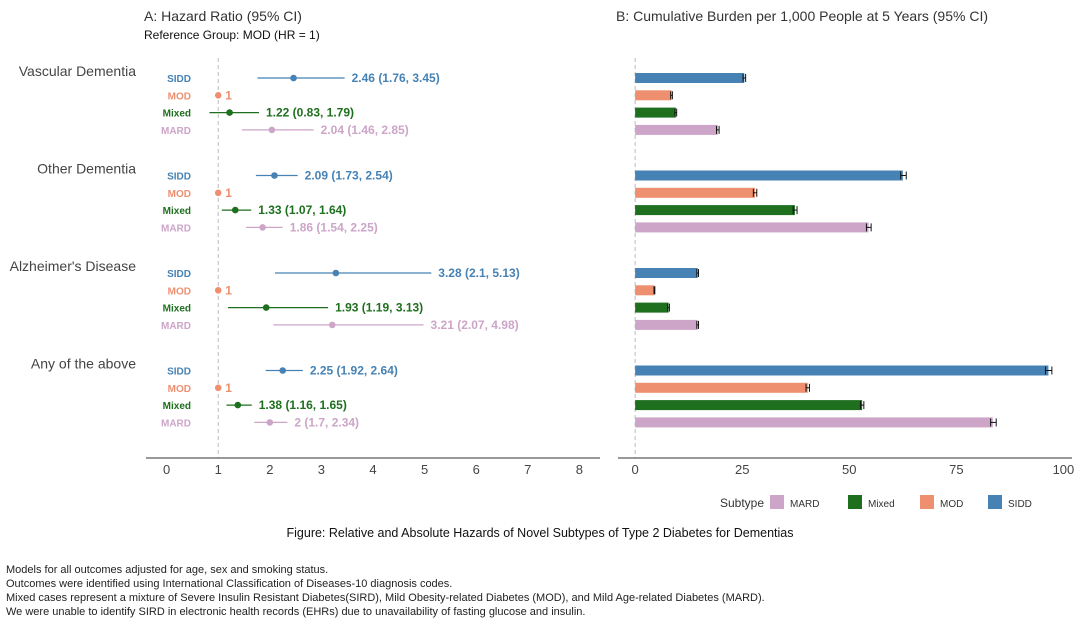 The height and width of the screenshot is (623, 1080). I want to click on hr-label: 1.33 (1.07, 1.64), so click(302, 210).